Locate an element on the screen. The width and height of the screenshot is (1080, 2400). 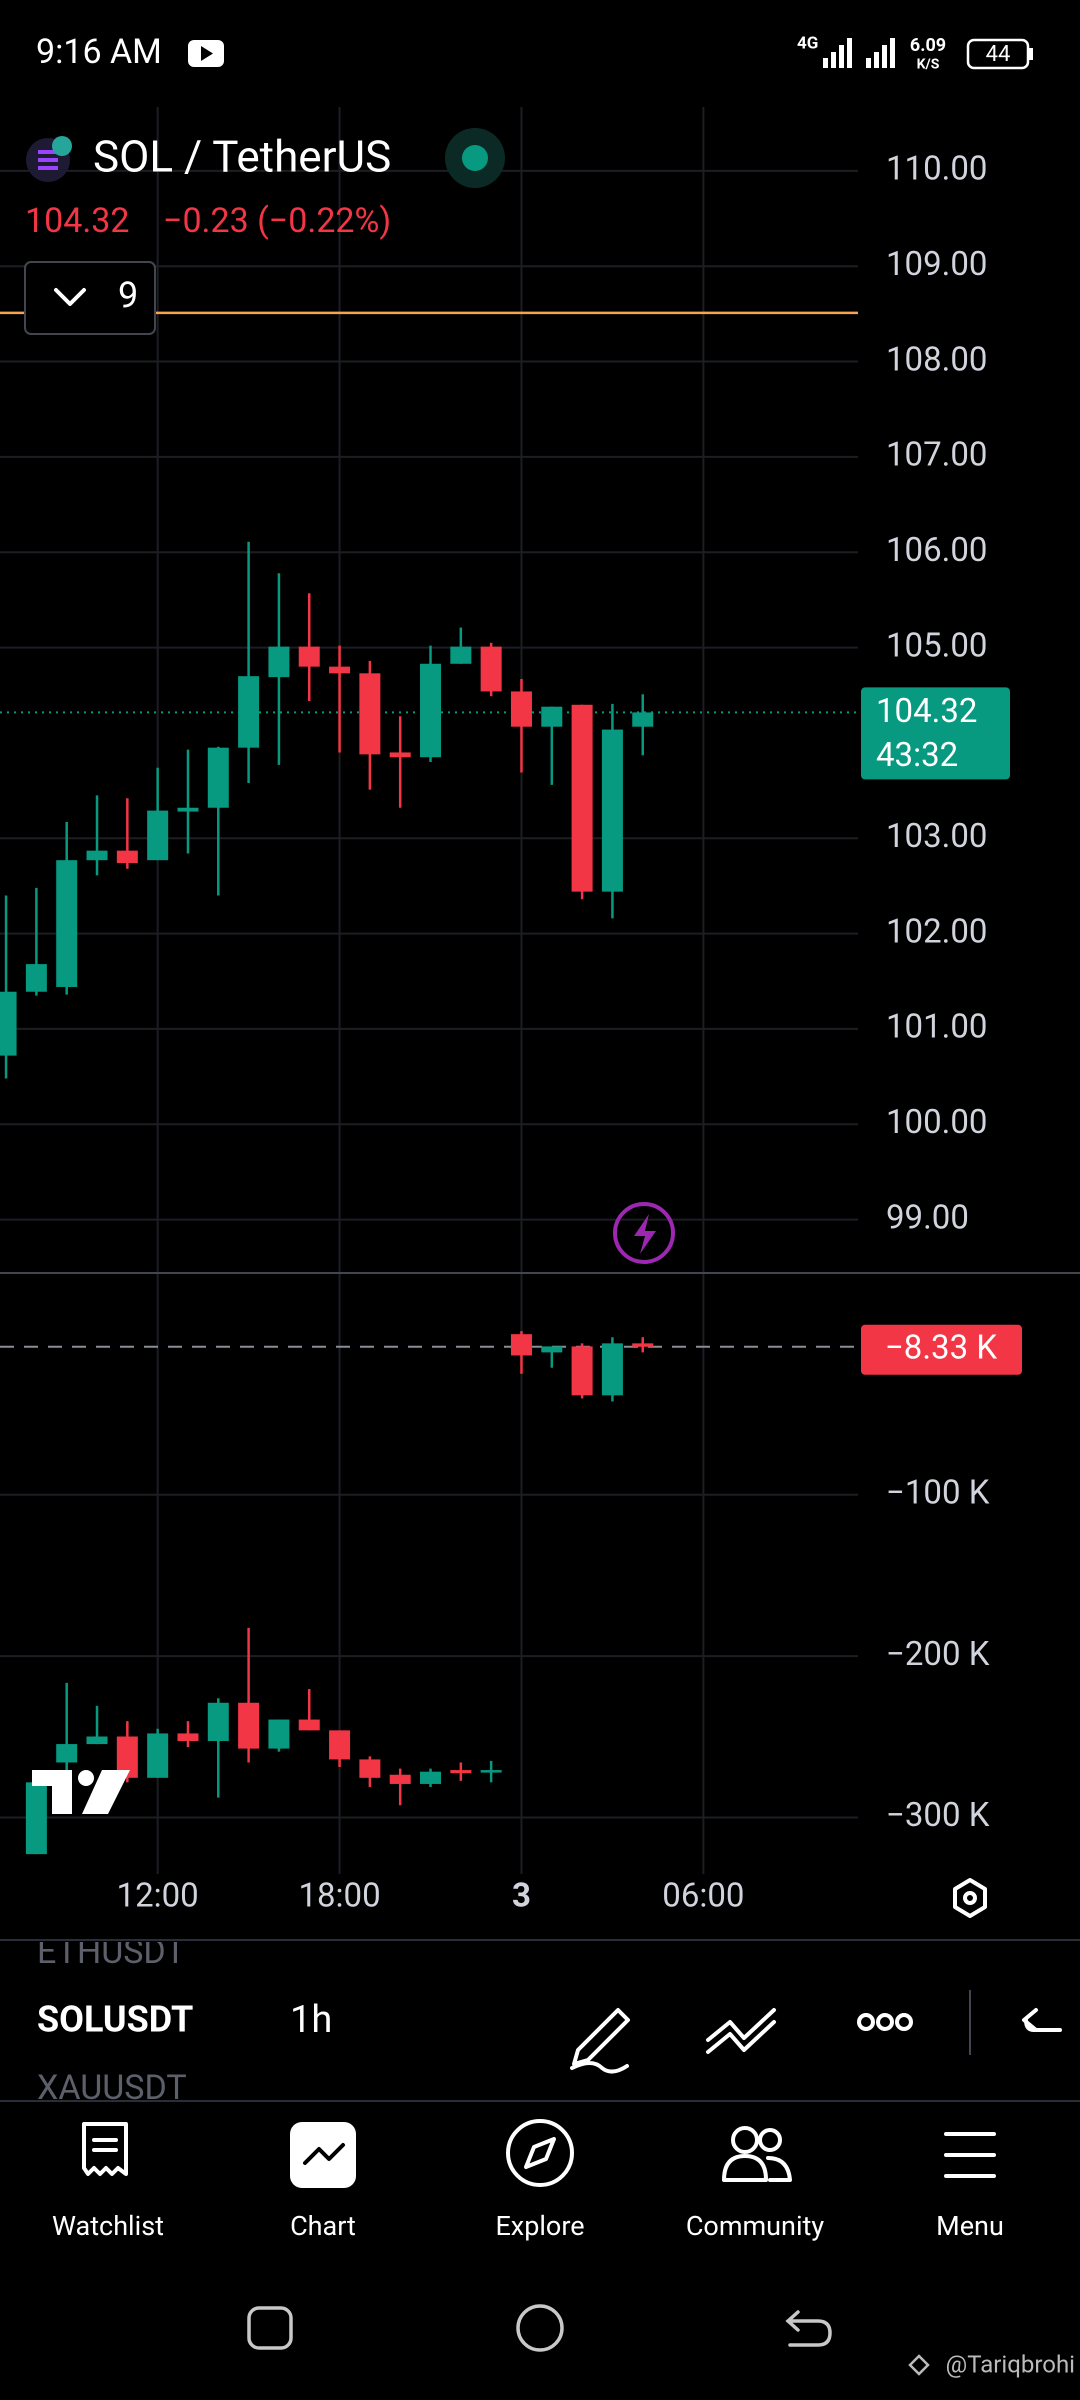
value-badge is located at coordinates (941, 1349).